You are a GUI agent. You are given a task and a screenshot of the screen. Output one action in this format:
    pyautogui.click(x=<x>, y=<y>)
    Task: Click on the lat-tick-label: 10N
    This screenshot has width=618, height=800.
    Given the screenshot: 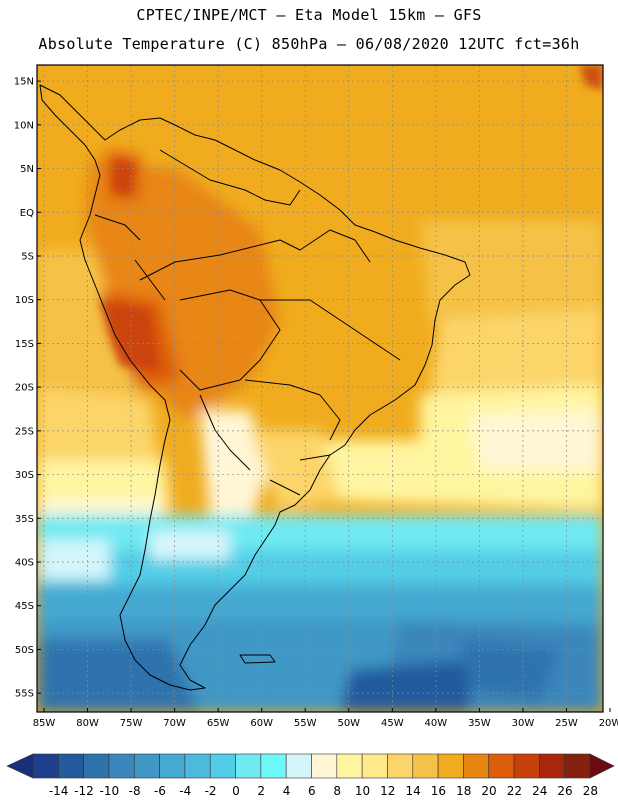 What is the action you would take?
    pyautogui.click(x=24, y=125)
    